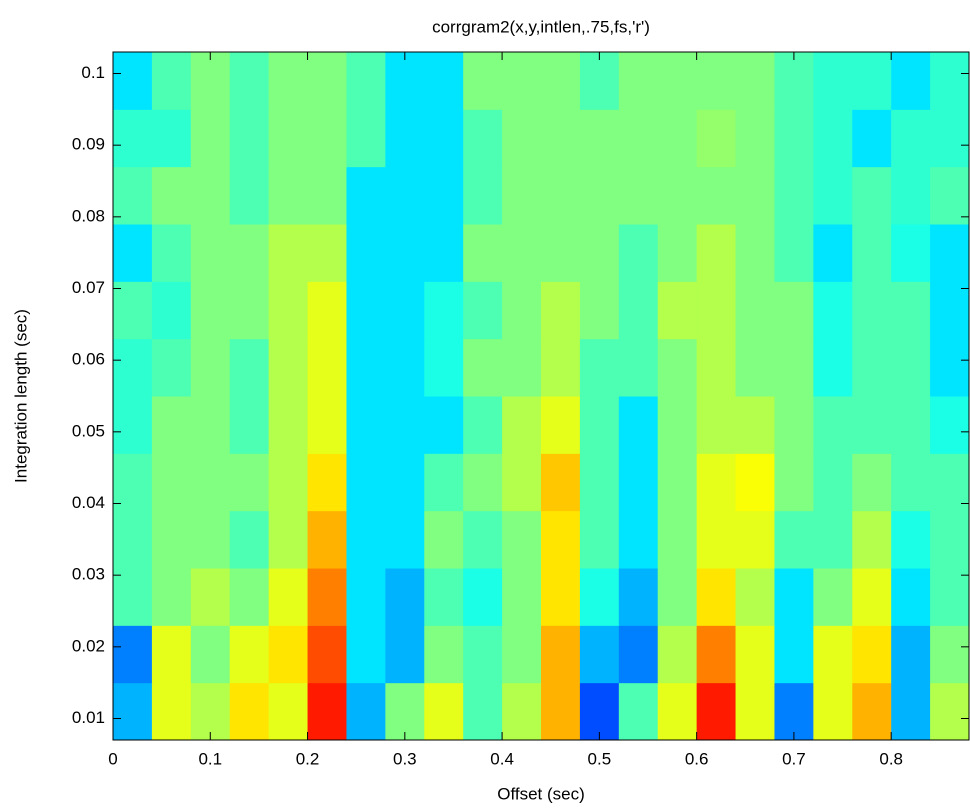 The width and height of the screenshot is (970, 809). Describe the element at coordinates (697, 758) in the screenshot. I see `x-tick-label: 0.6` at that location.